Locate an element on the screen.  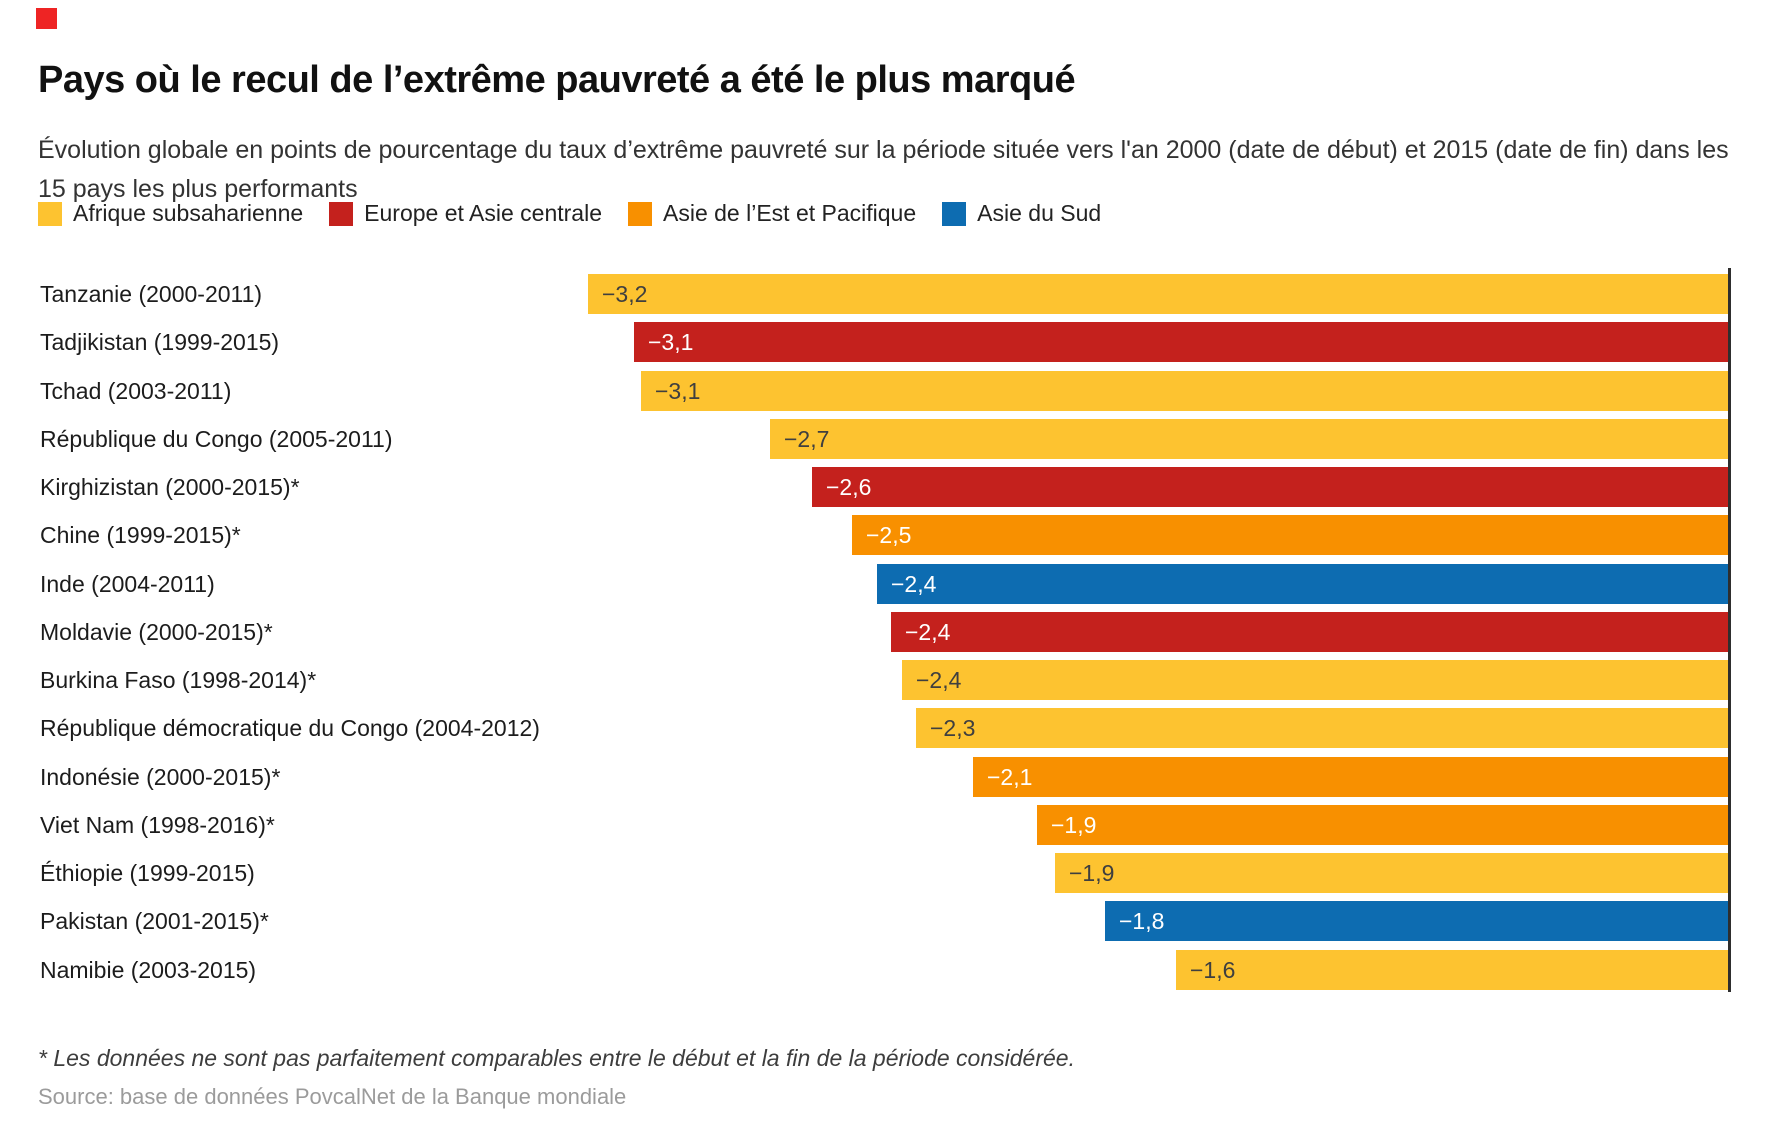
bar-value-label: −2,5 is located at coordinates (889, 535).